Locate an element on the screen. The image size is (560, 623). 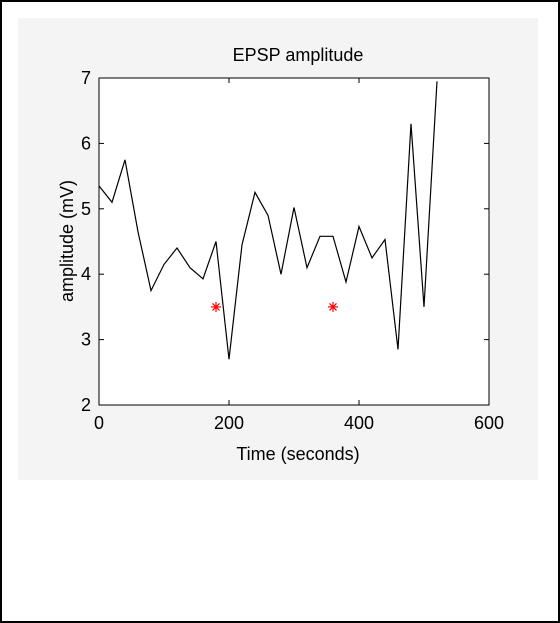
y-axis-label: amplitude (mV) is located at coordinates (67, 241).